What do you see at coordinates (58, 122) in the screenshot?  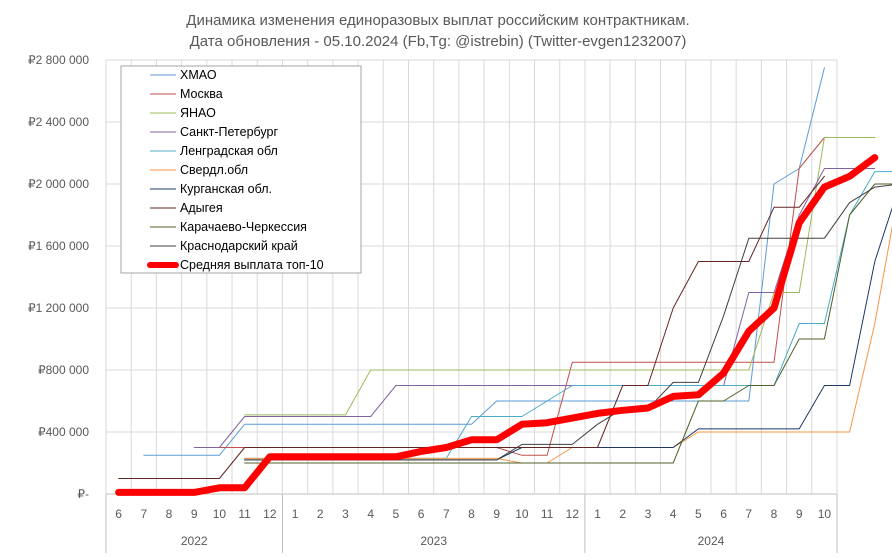 I see `y-tick-label: ₽2 400 000` at bounding box center [58, 122].